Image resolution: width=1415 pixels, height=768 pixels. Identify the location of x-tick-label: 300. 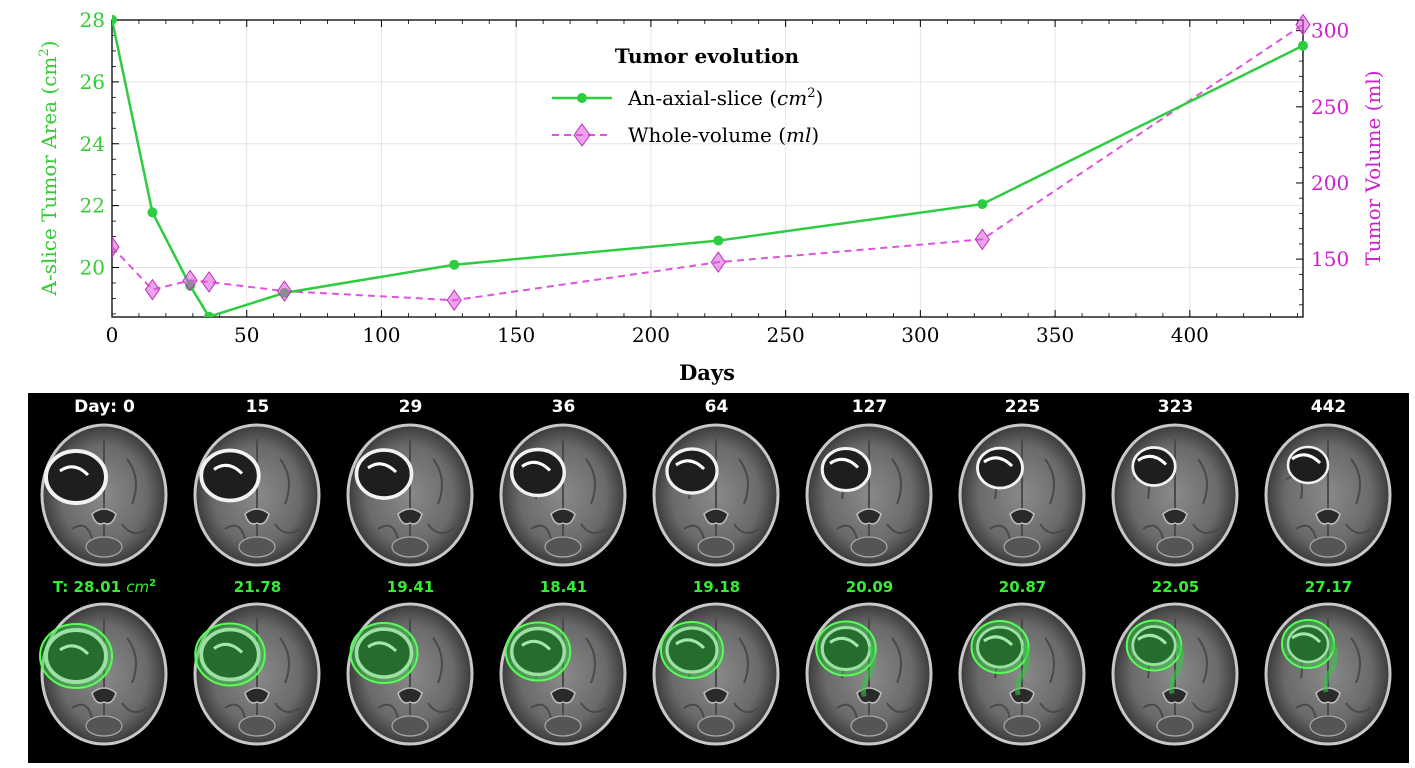
(920, 335).